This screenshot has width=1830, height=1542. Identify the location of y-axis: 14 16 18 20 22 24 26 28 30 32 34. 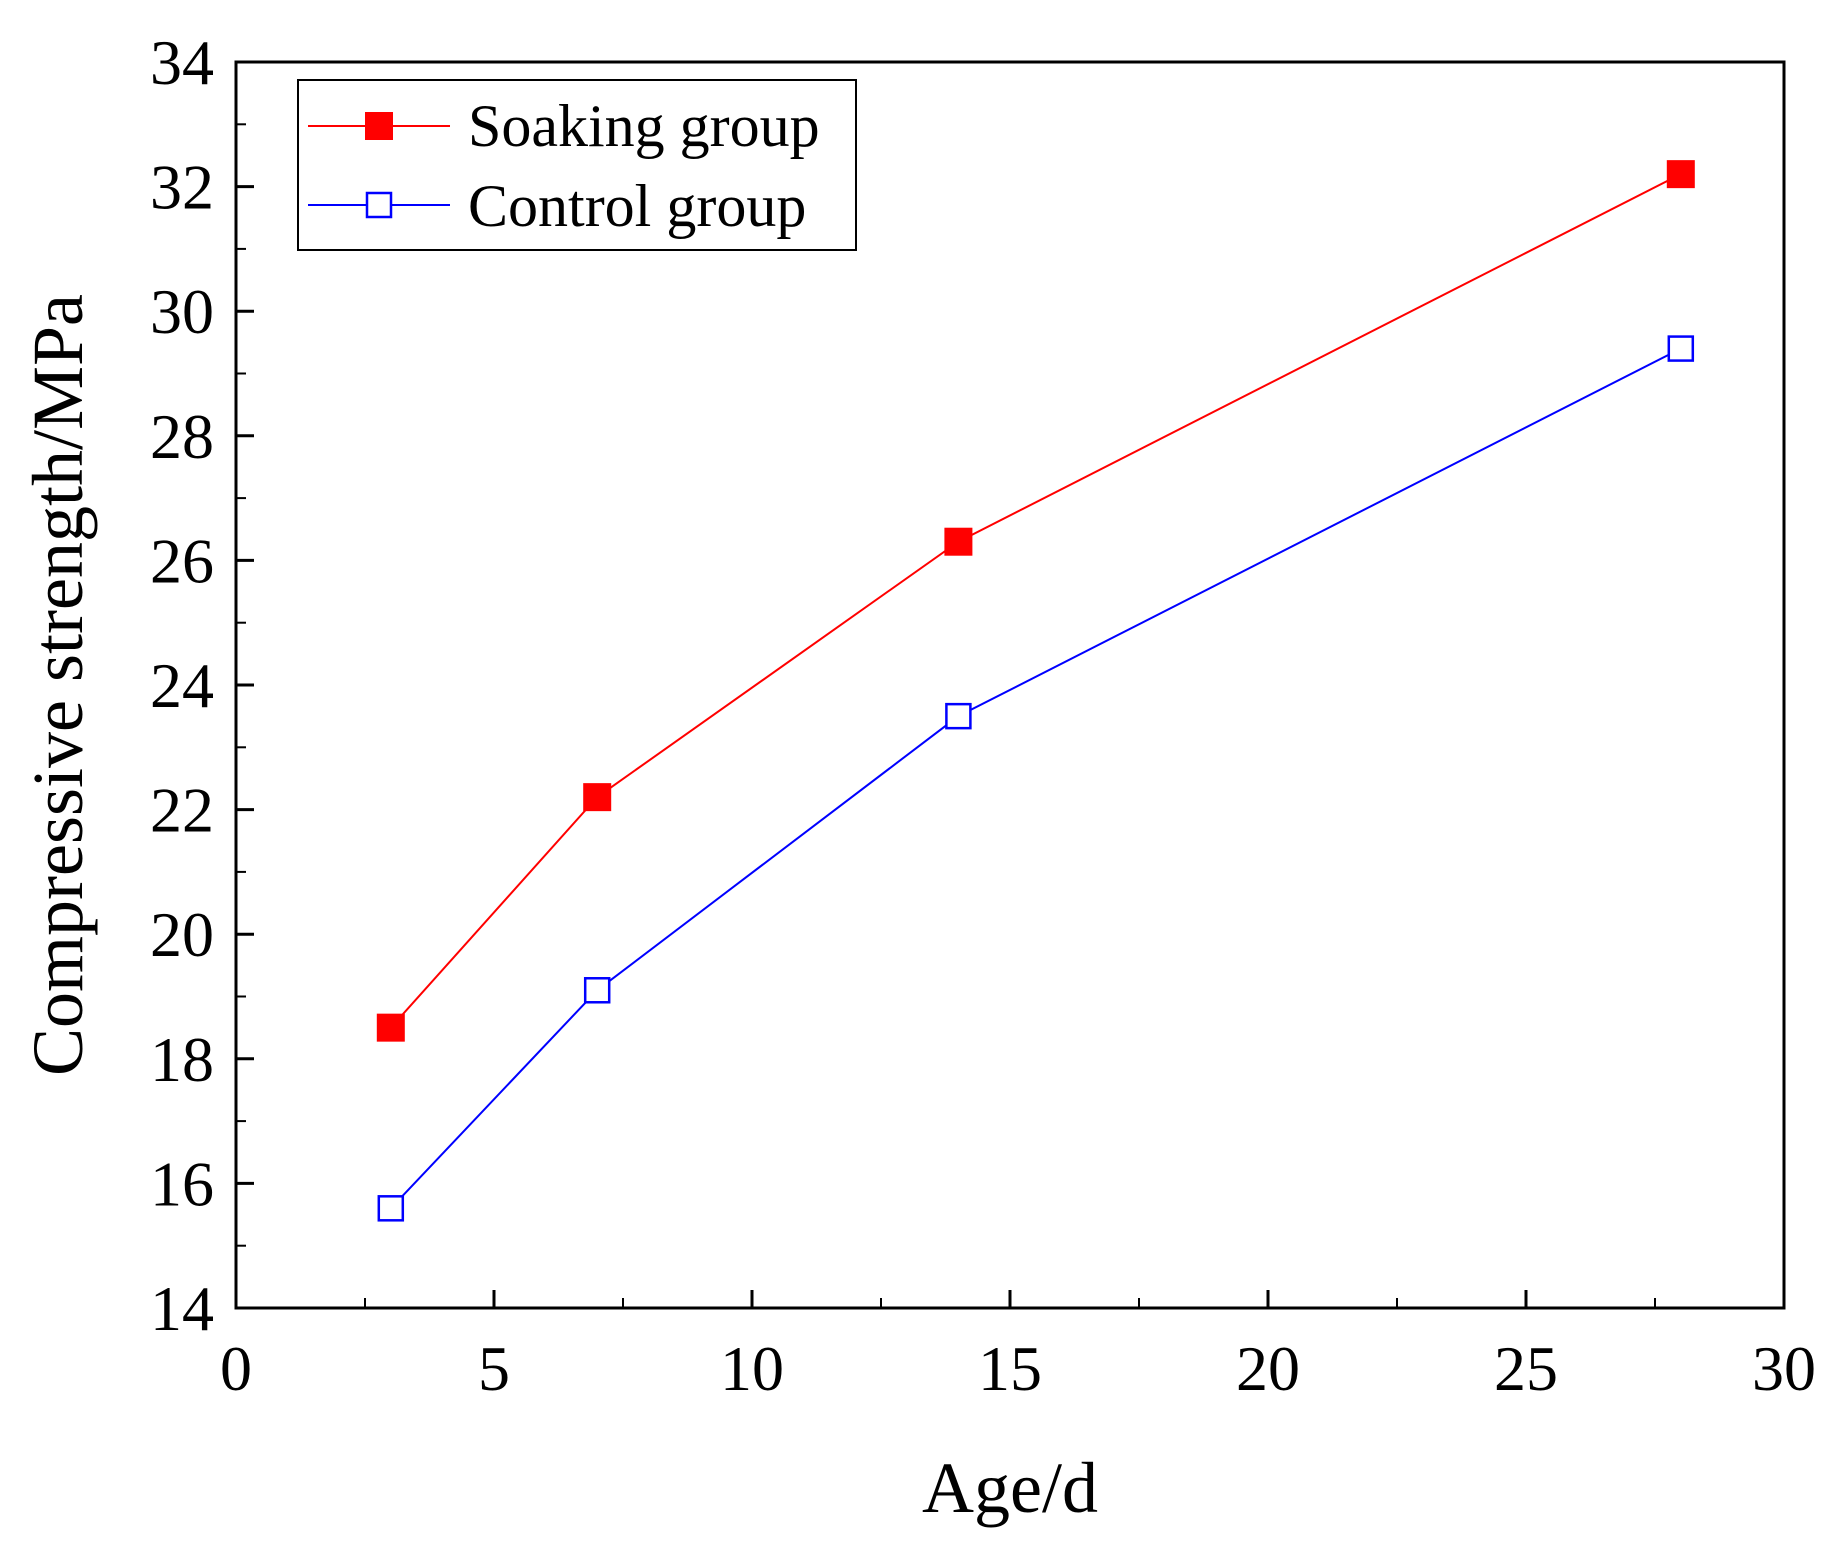
(202, 685).